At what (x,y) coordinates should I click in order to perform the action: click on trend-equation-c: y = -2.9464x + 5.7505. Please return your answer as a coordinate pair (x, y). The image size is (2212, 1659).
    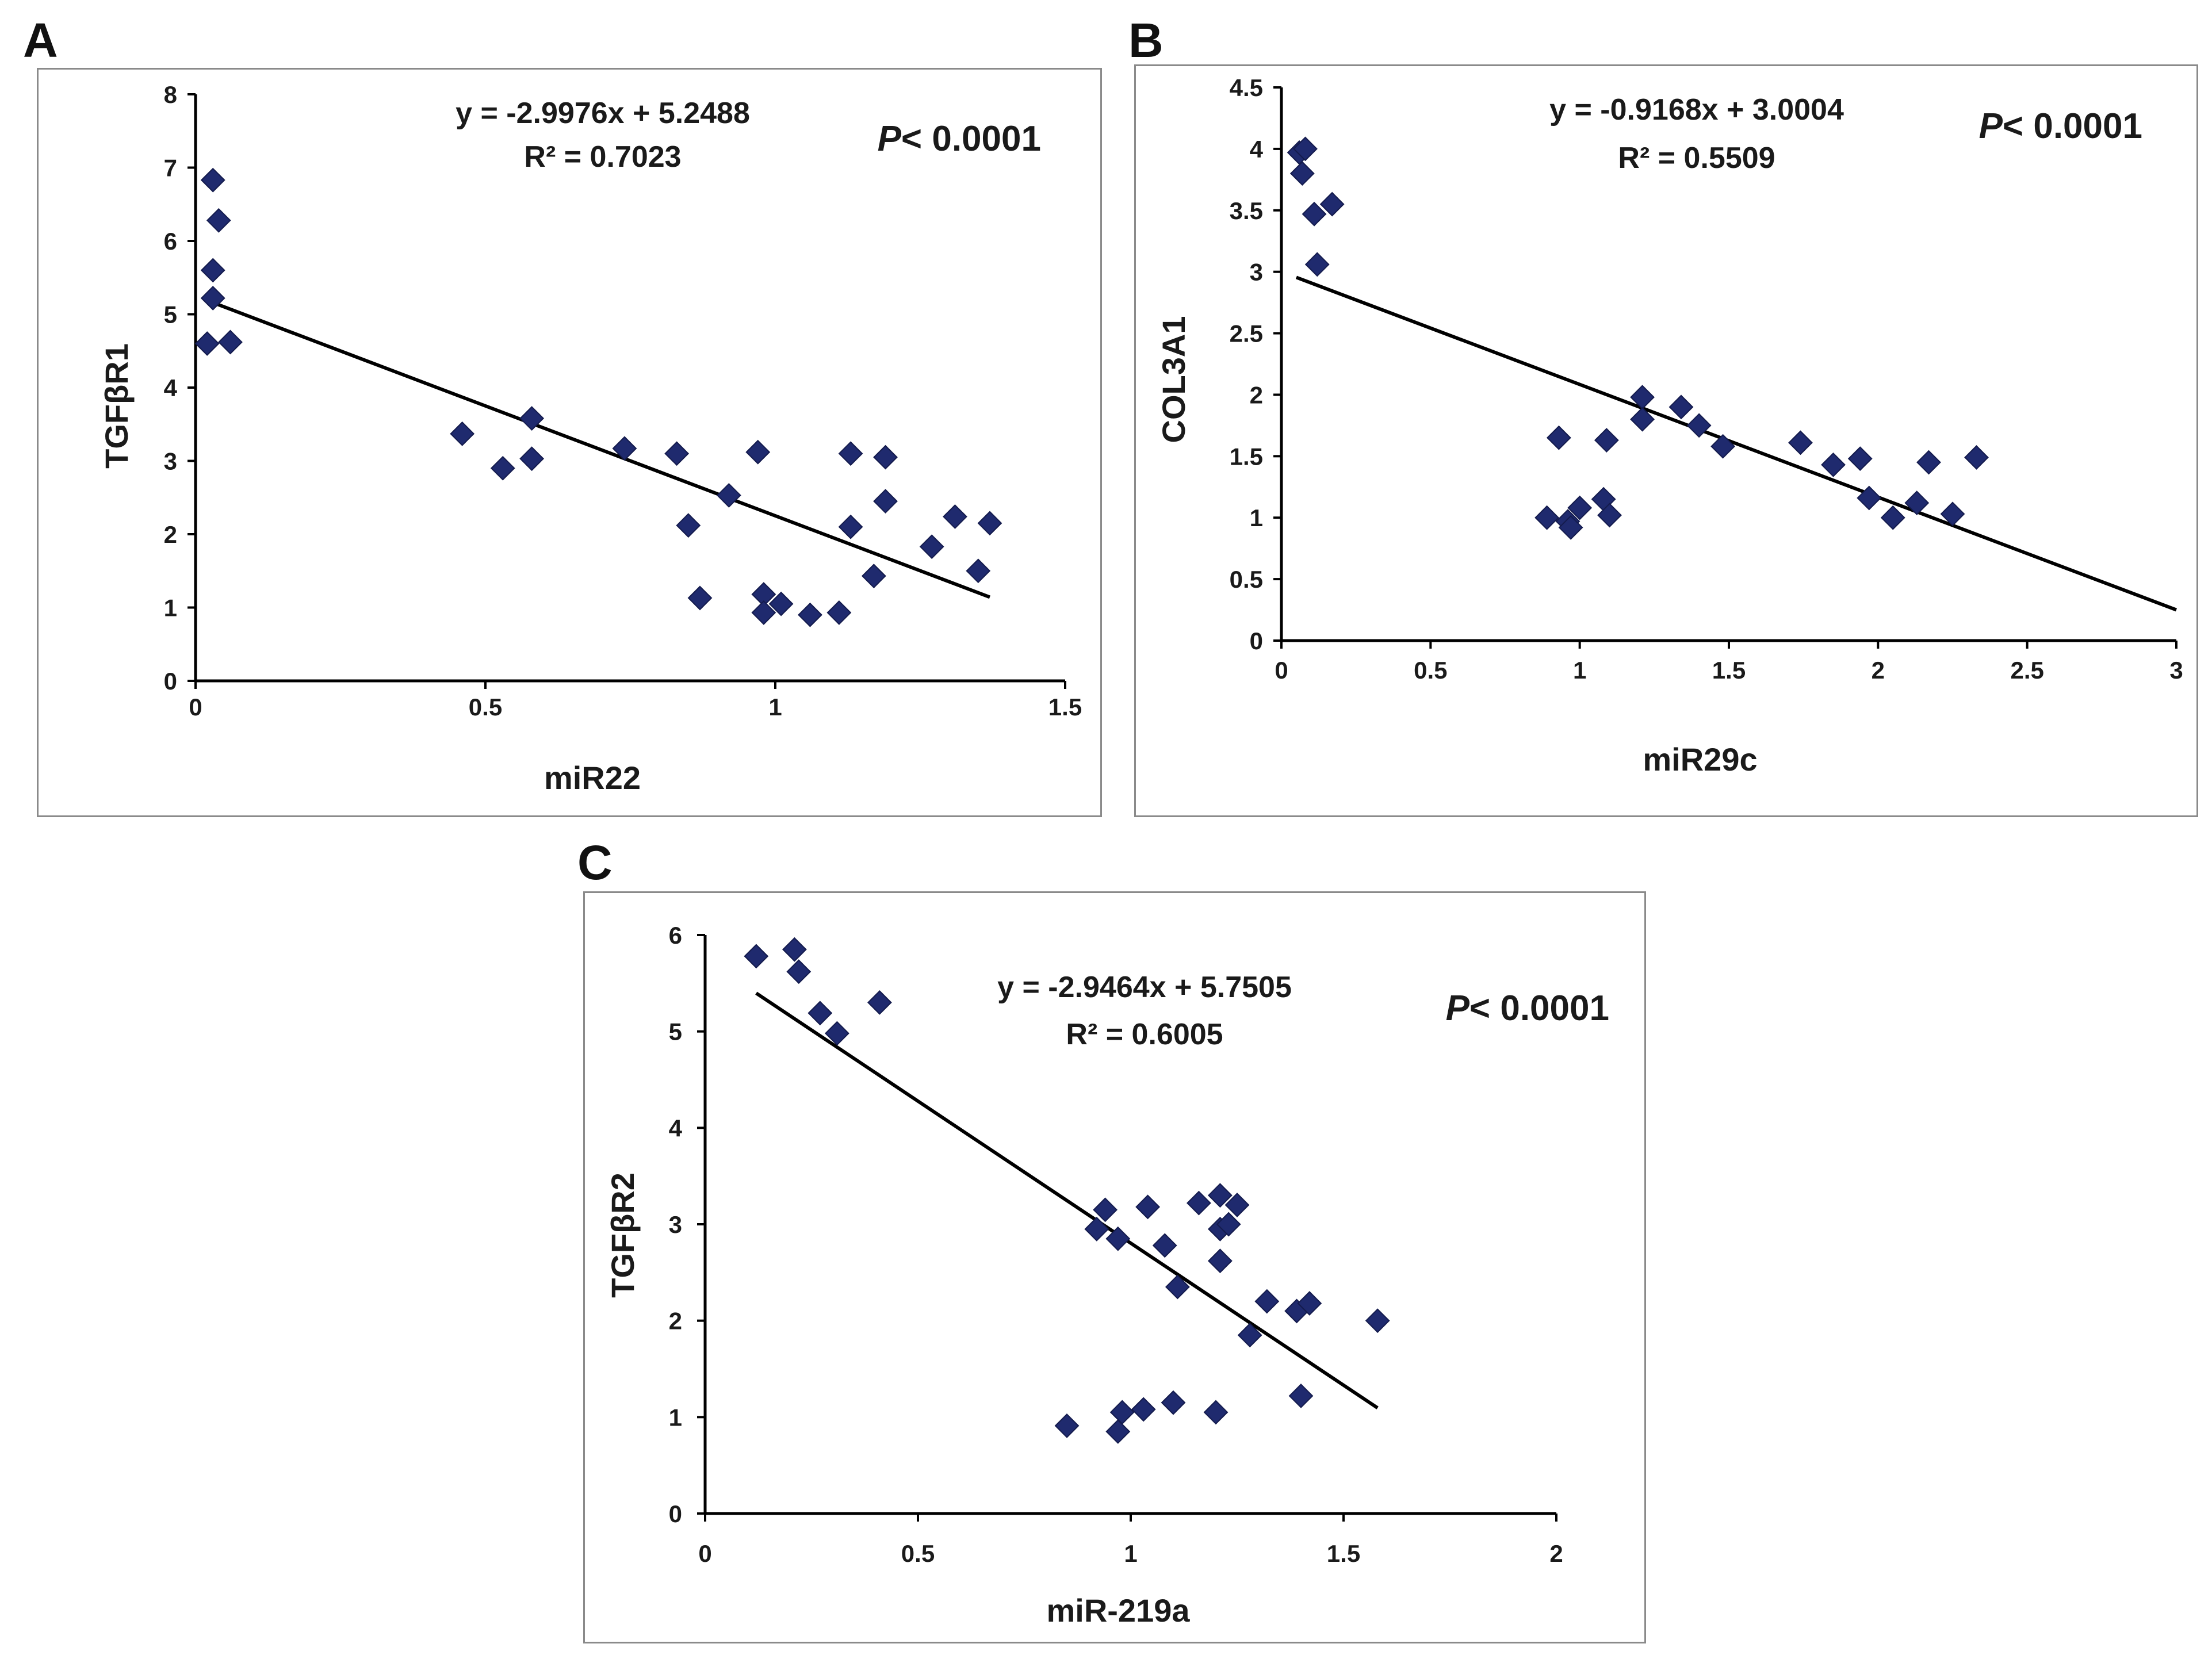
    Looking at the image, I should click on (1144, 987).